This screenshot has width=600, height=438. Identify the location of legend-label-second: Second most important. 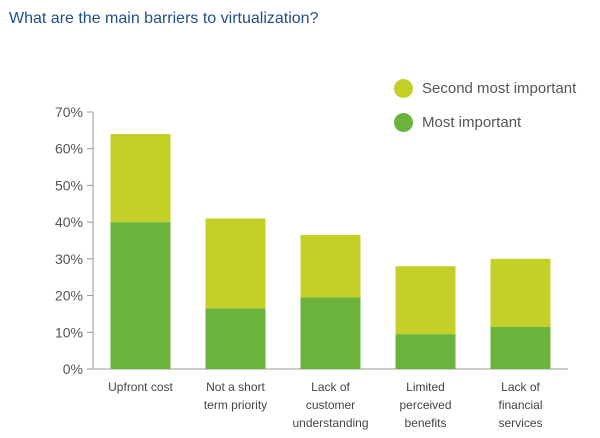
(499, 88).